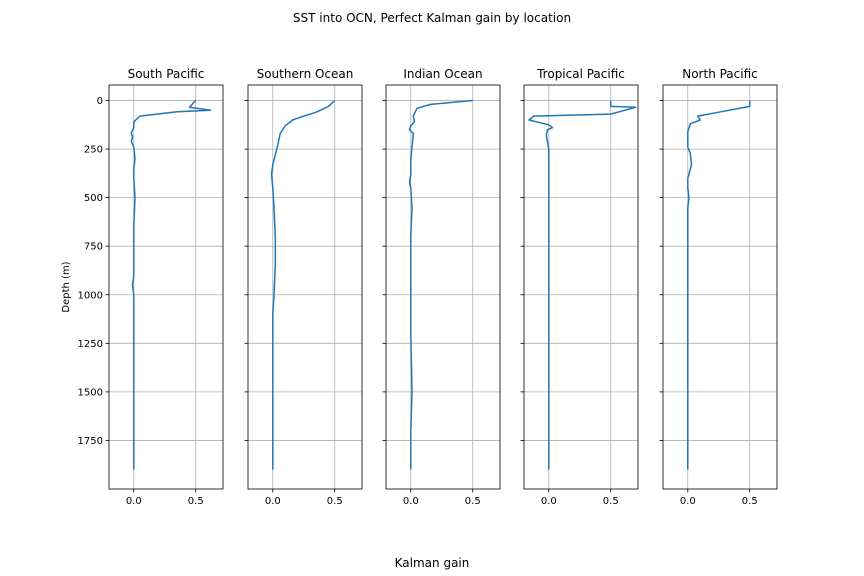 The image size is (864, 576). Describe the element at coordinates (90, 344) in the screenshot. I see `y-tick-label: 1250` at that location.